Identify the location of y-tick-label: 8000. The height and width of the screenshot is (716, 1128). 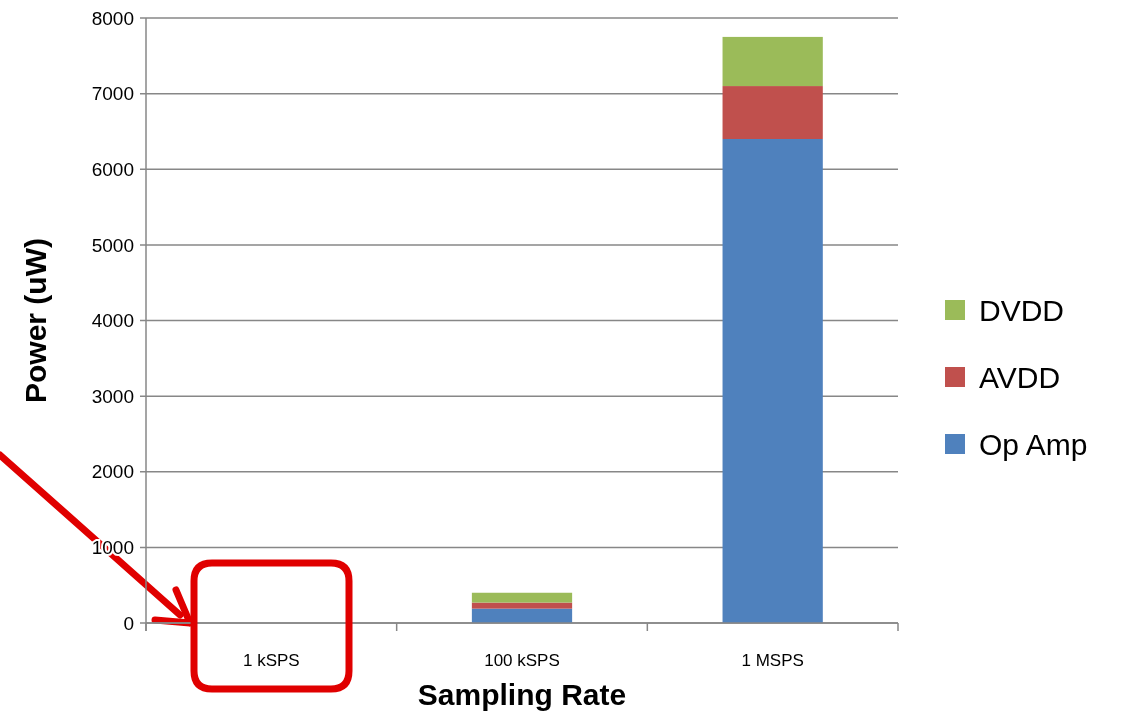
(112, 18).